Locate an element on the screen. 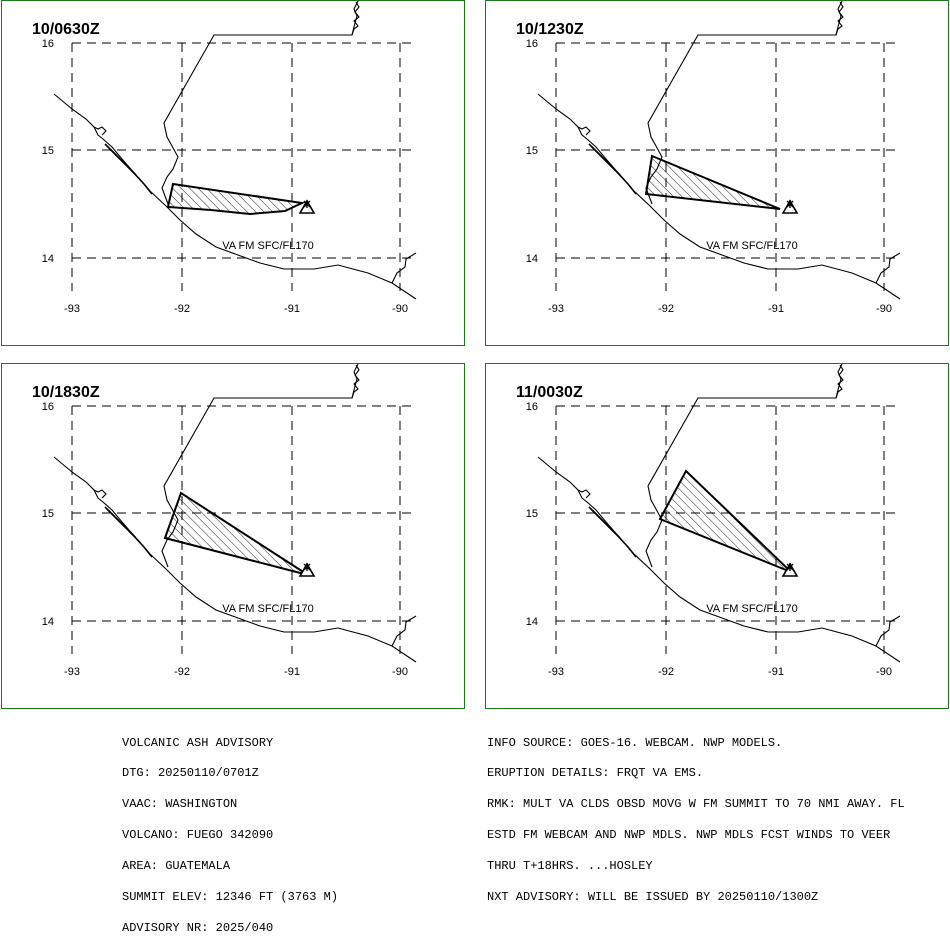 This screenshot has width=950, height=944. advisory-dtg: DTG: 20250110/0701Z is located at coordinates (190, 773).